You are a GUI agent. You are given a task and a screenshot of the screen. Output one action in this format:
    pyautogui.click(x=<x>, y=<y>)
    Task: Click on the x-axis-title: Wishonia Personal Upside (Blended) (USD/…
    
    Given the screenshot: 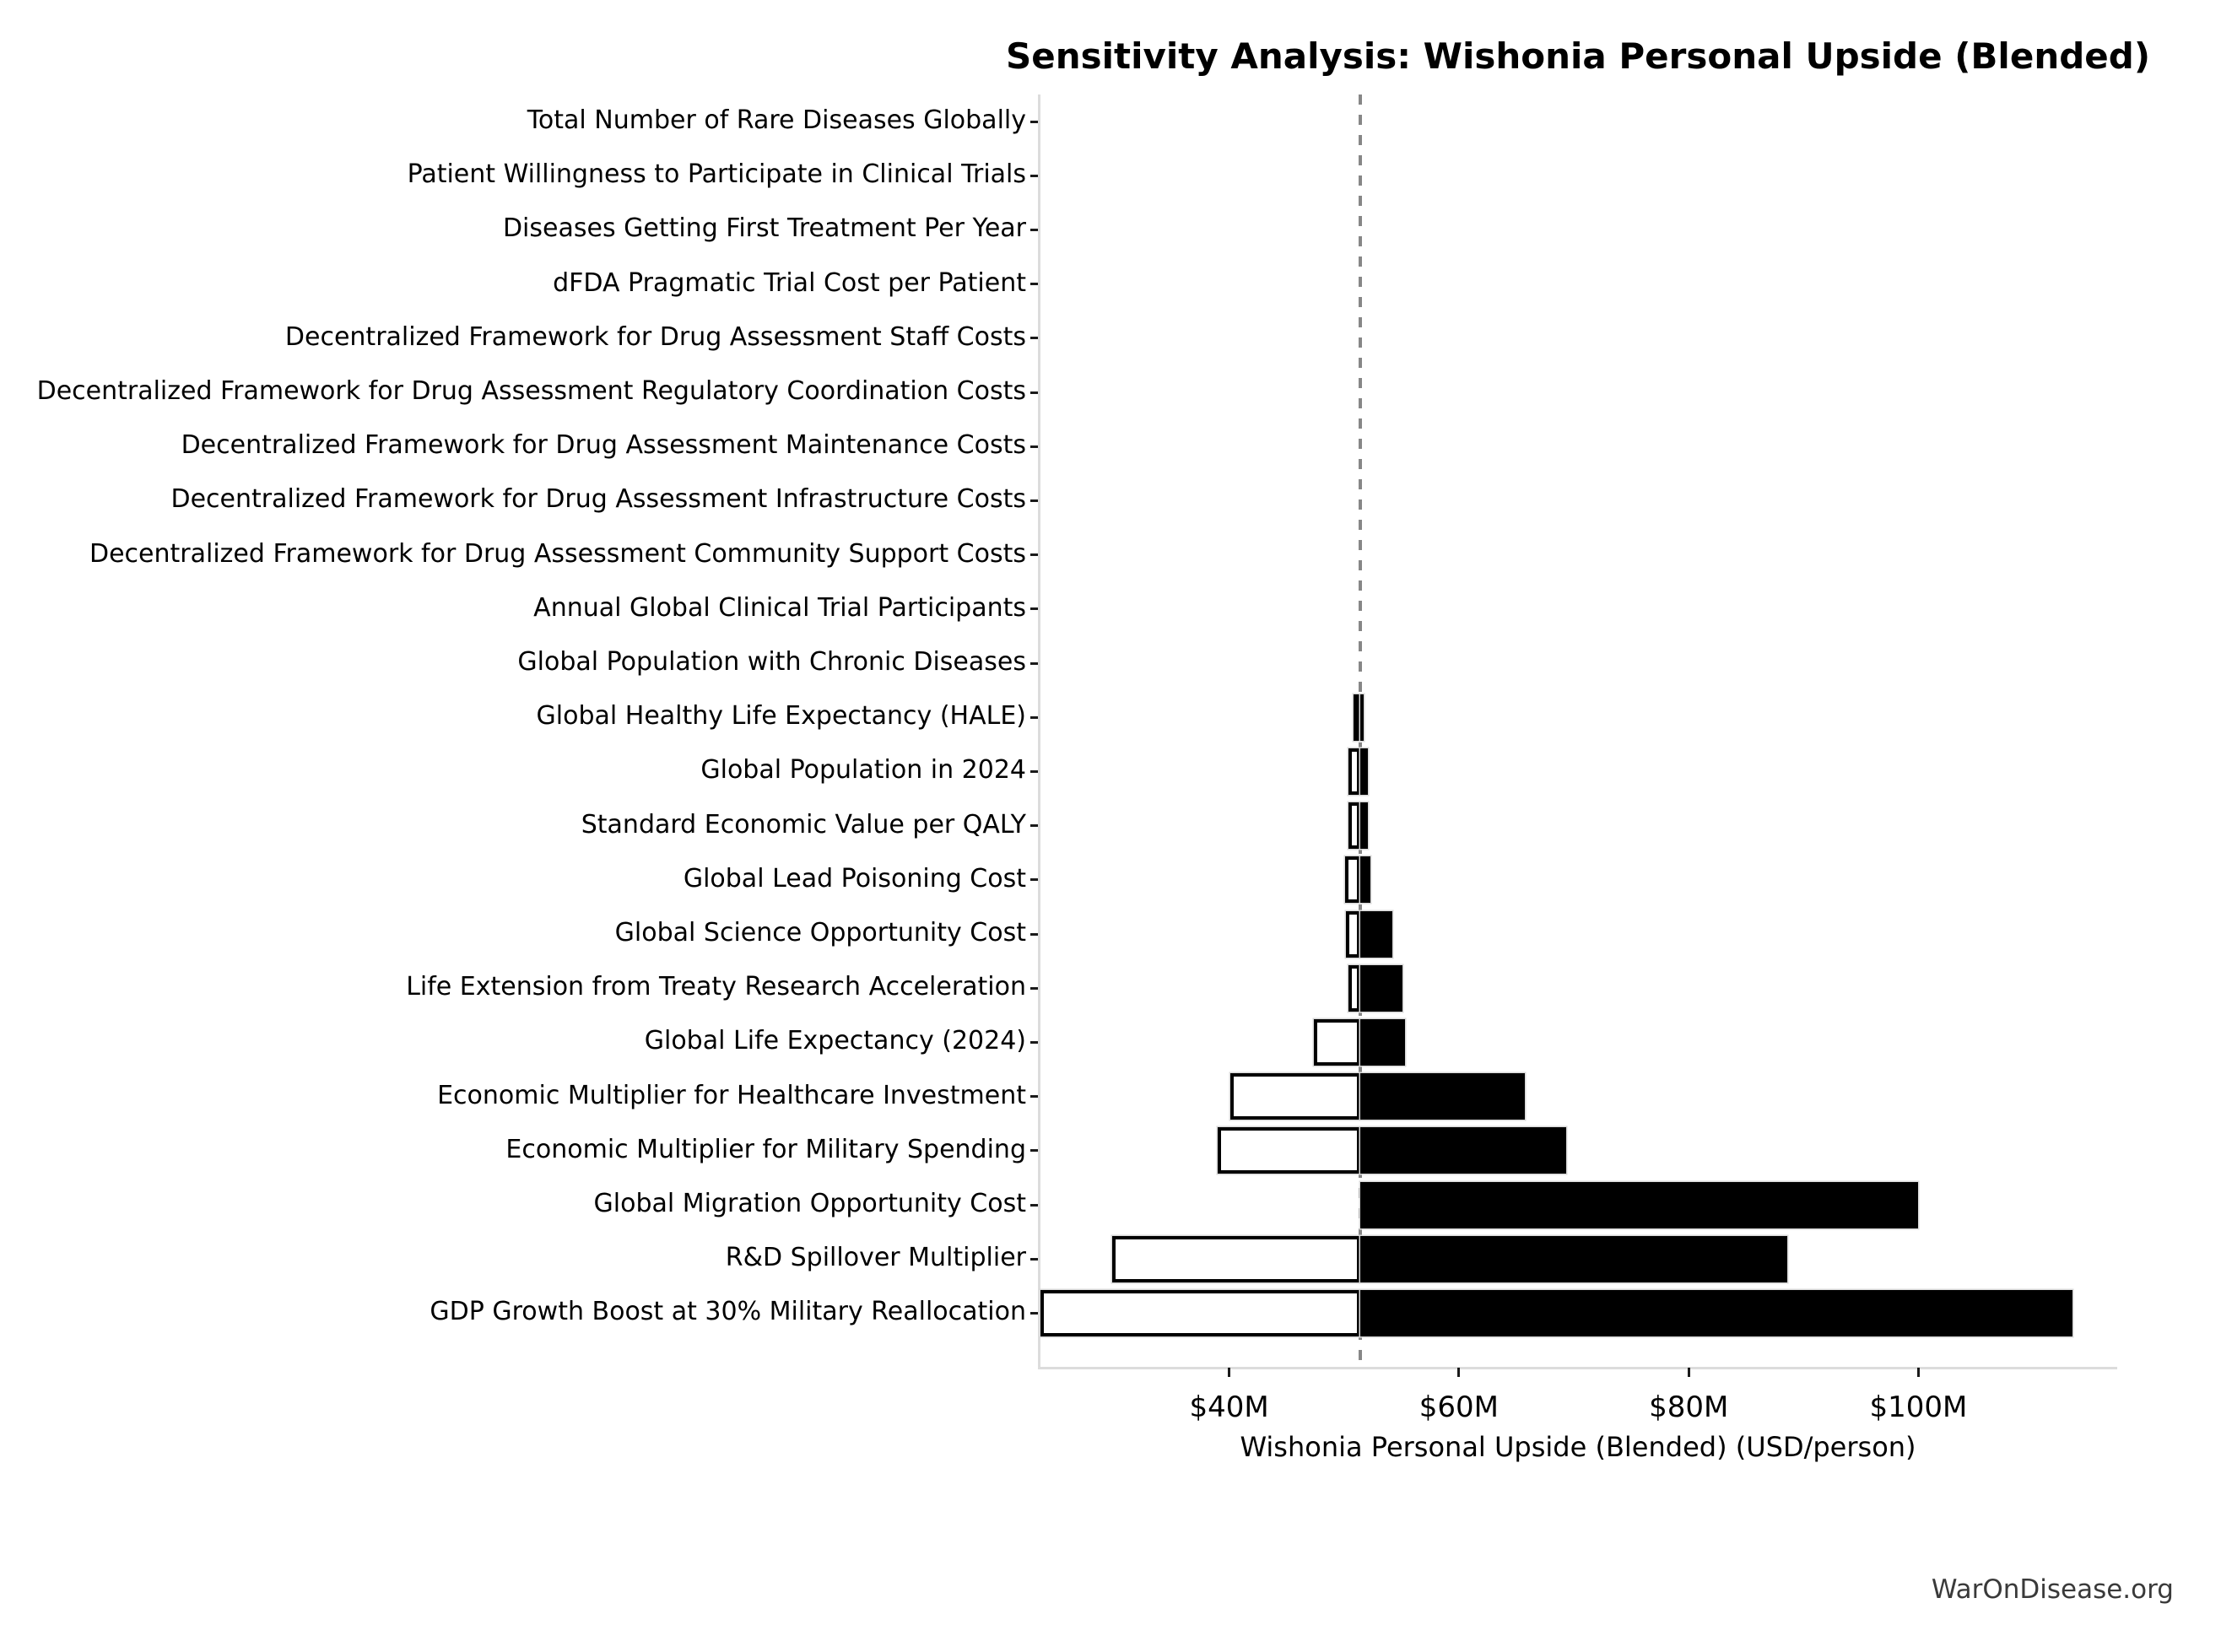 What is the action you would take?
    pyautogui.click(x=1578, y=1447)
    